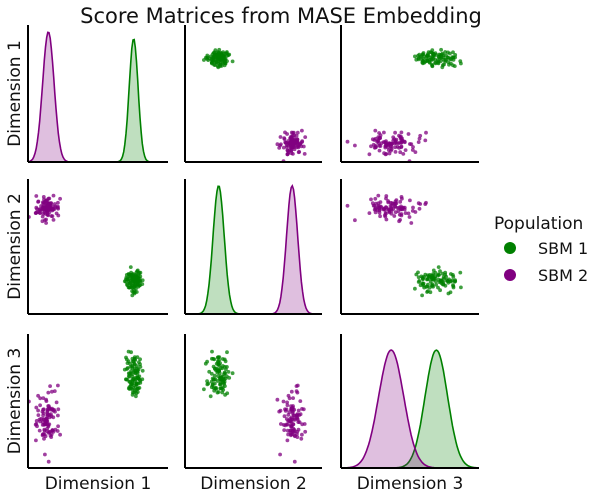 The height and width of the screenshot is (498, 604). What do you see at coordinates (98, 484) in the screenshot?
I see `x-axis-label-dimension-1: Dimension 1` at bounding box center [98, 484].